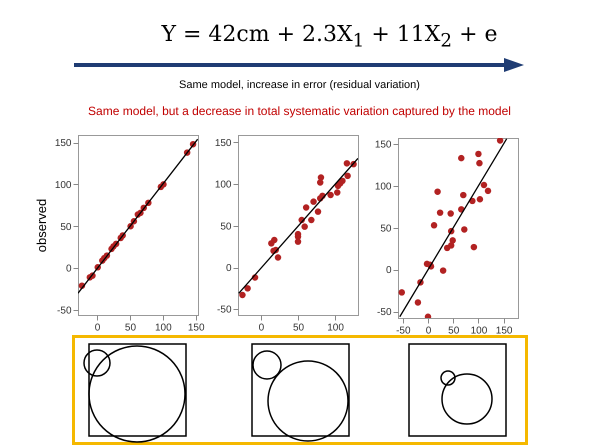 This screenshot has width=599, height=448. I want to click on text: Same model, increase in error (residual variation), so click(299, 85).